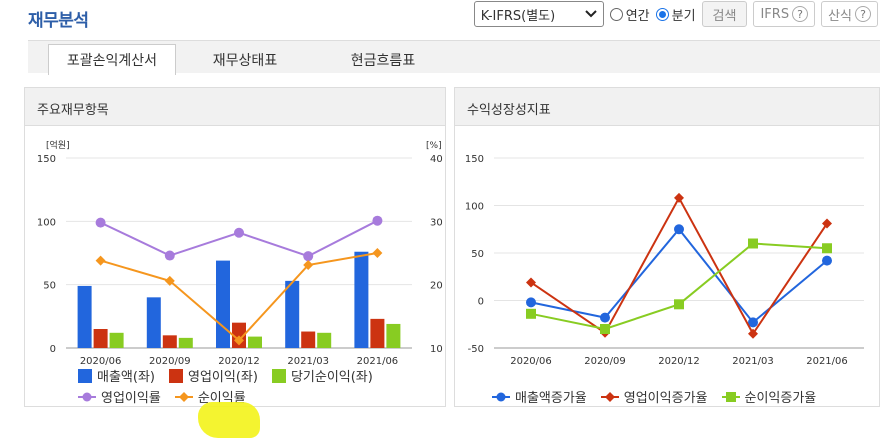 Image resolution: width=886 pixels, height=438 pixels. I want to click on legend-revenue: 매출액(좌), so click(116, 375).